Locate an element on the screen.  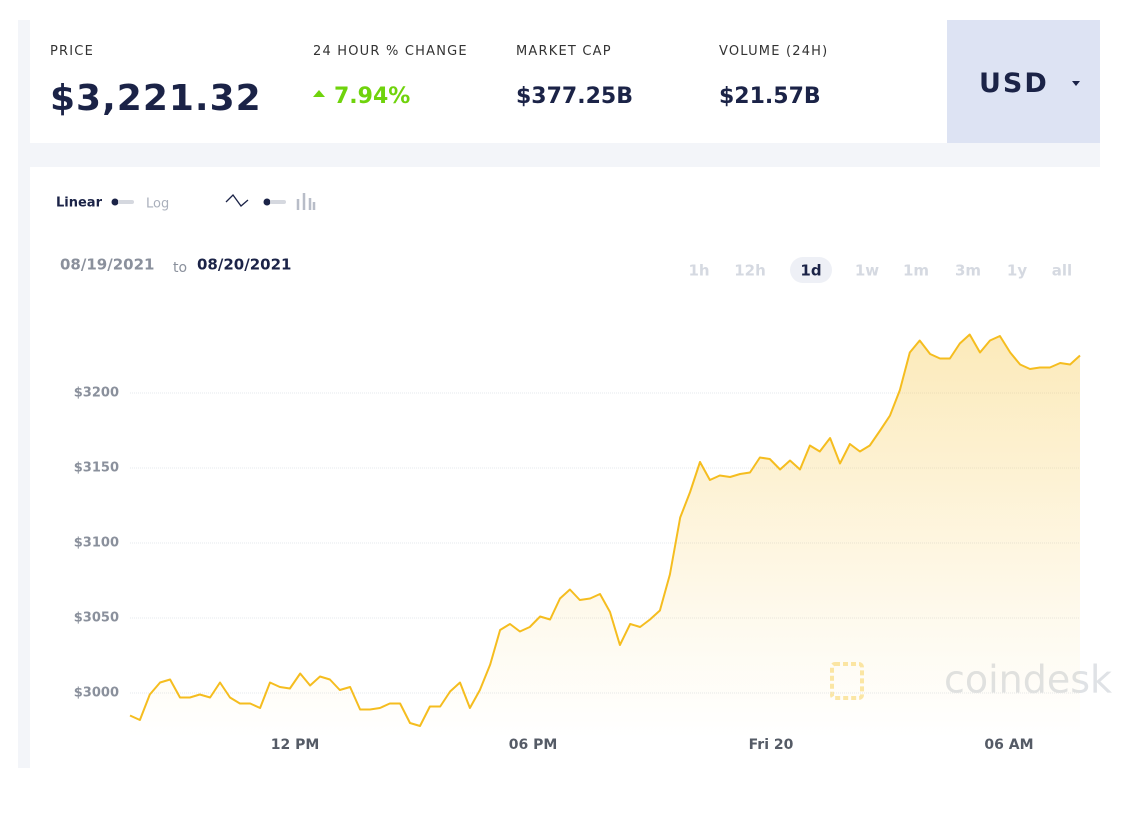
stat-label: 24 HOUR % CHANGE is located at coordinates (390, 51).